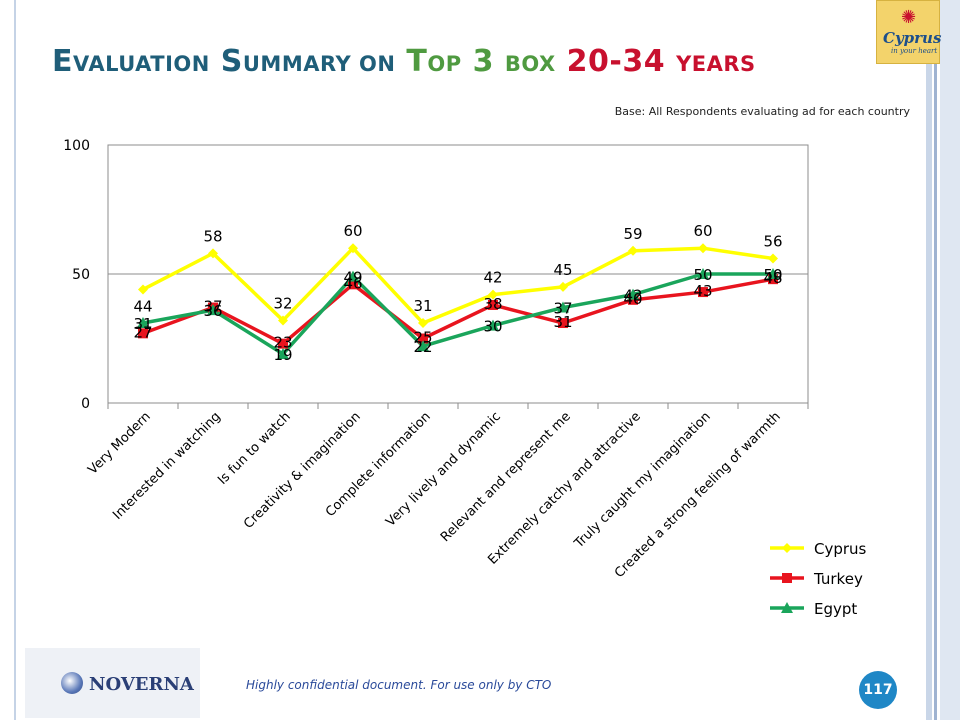 Image resolution: width=960 pixels, height=720 pixels. What do you see at coordinates (908, 32) in the screenshot?
I see `cyprus-logo: ✺ Cyprus in your heart` at bounding box center [908, 32].